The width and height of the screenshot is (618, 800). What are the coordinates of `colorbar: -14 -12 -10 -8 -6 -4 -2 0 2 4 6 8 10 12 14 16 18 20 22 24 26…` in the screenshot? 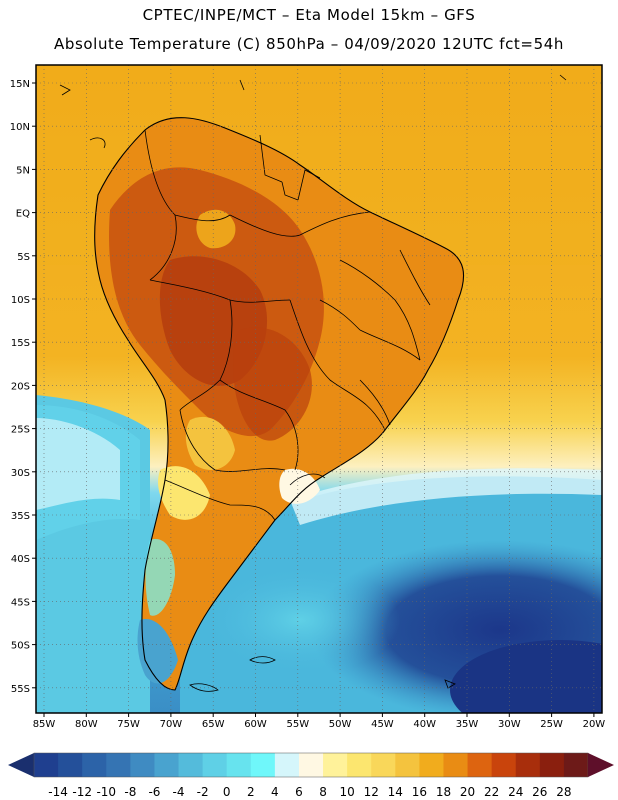 It's located at (311, 775).